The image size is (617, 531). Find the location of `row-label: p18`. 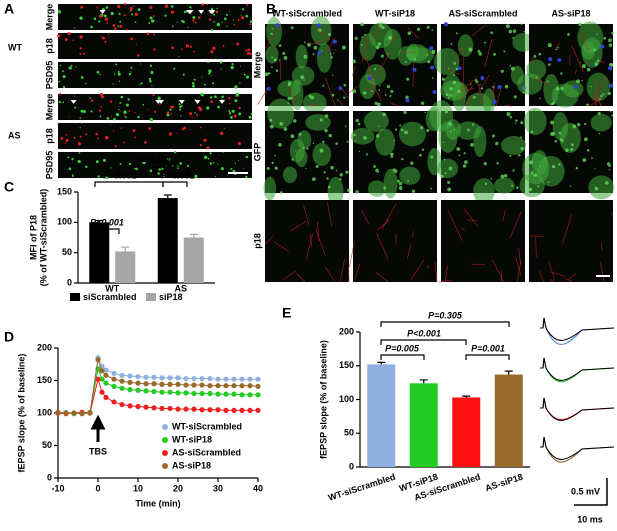

row-label: p18 is located at coordinates (257, 241).